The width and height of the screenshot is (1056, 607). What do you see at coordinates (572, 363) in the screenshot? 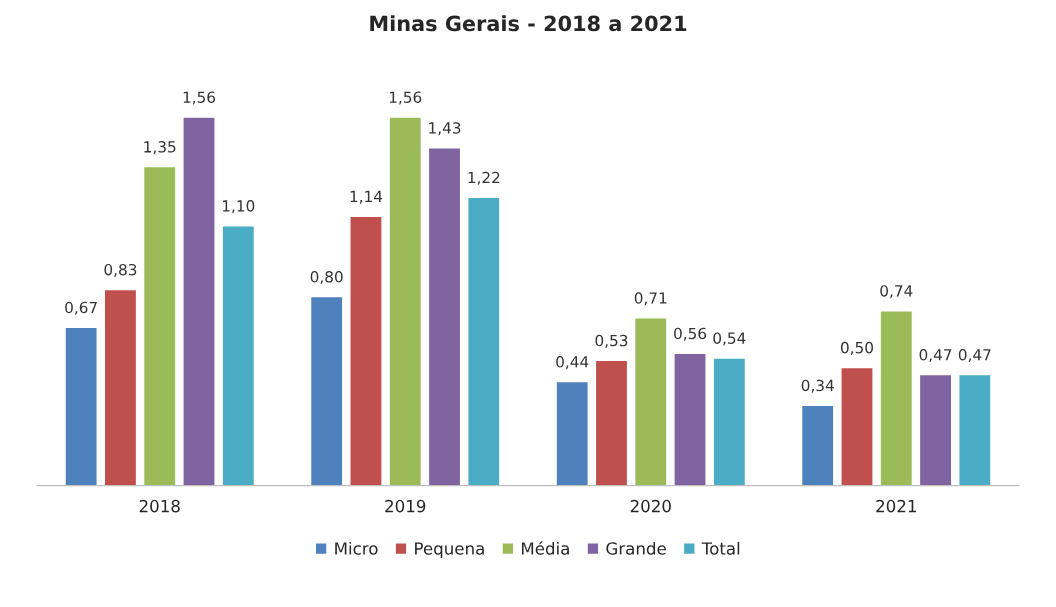
I see `data-label: 0,44` at bounding box center [572, 363].